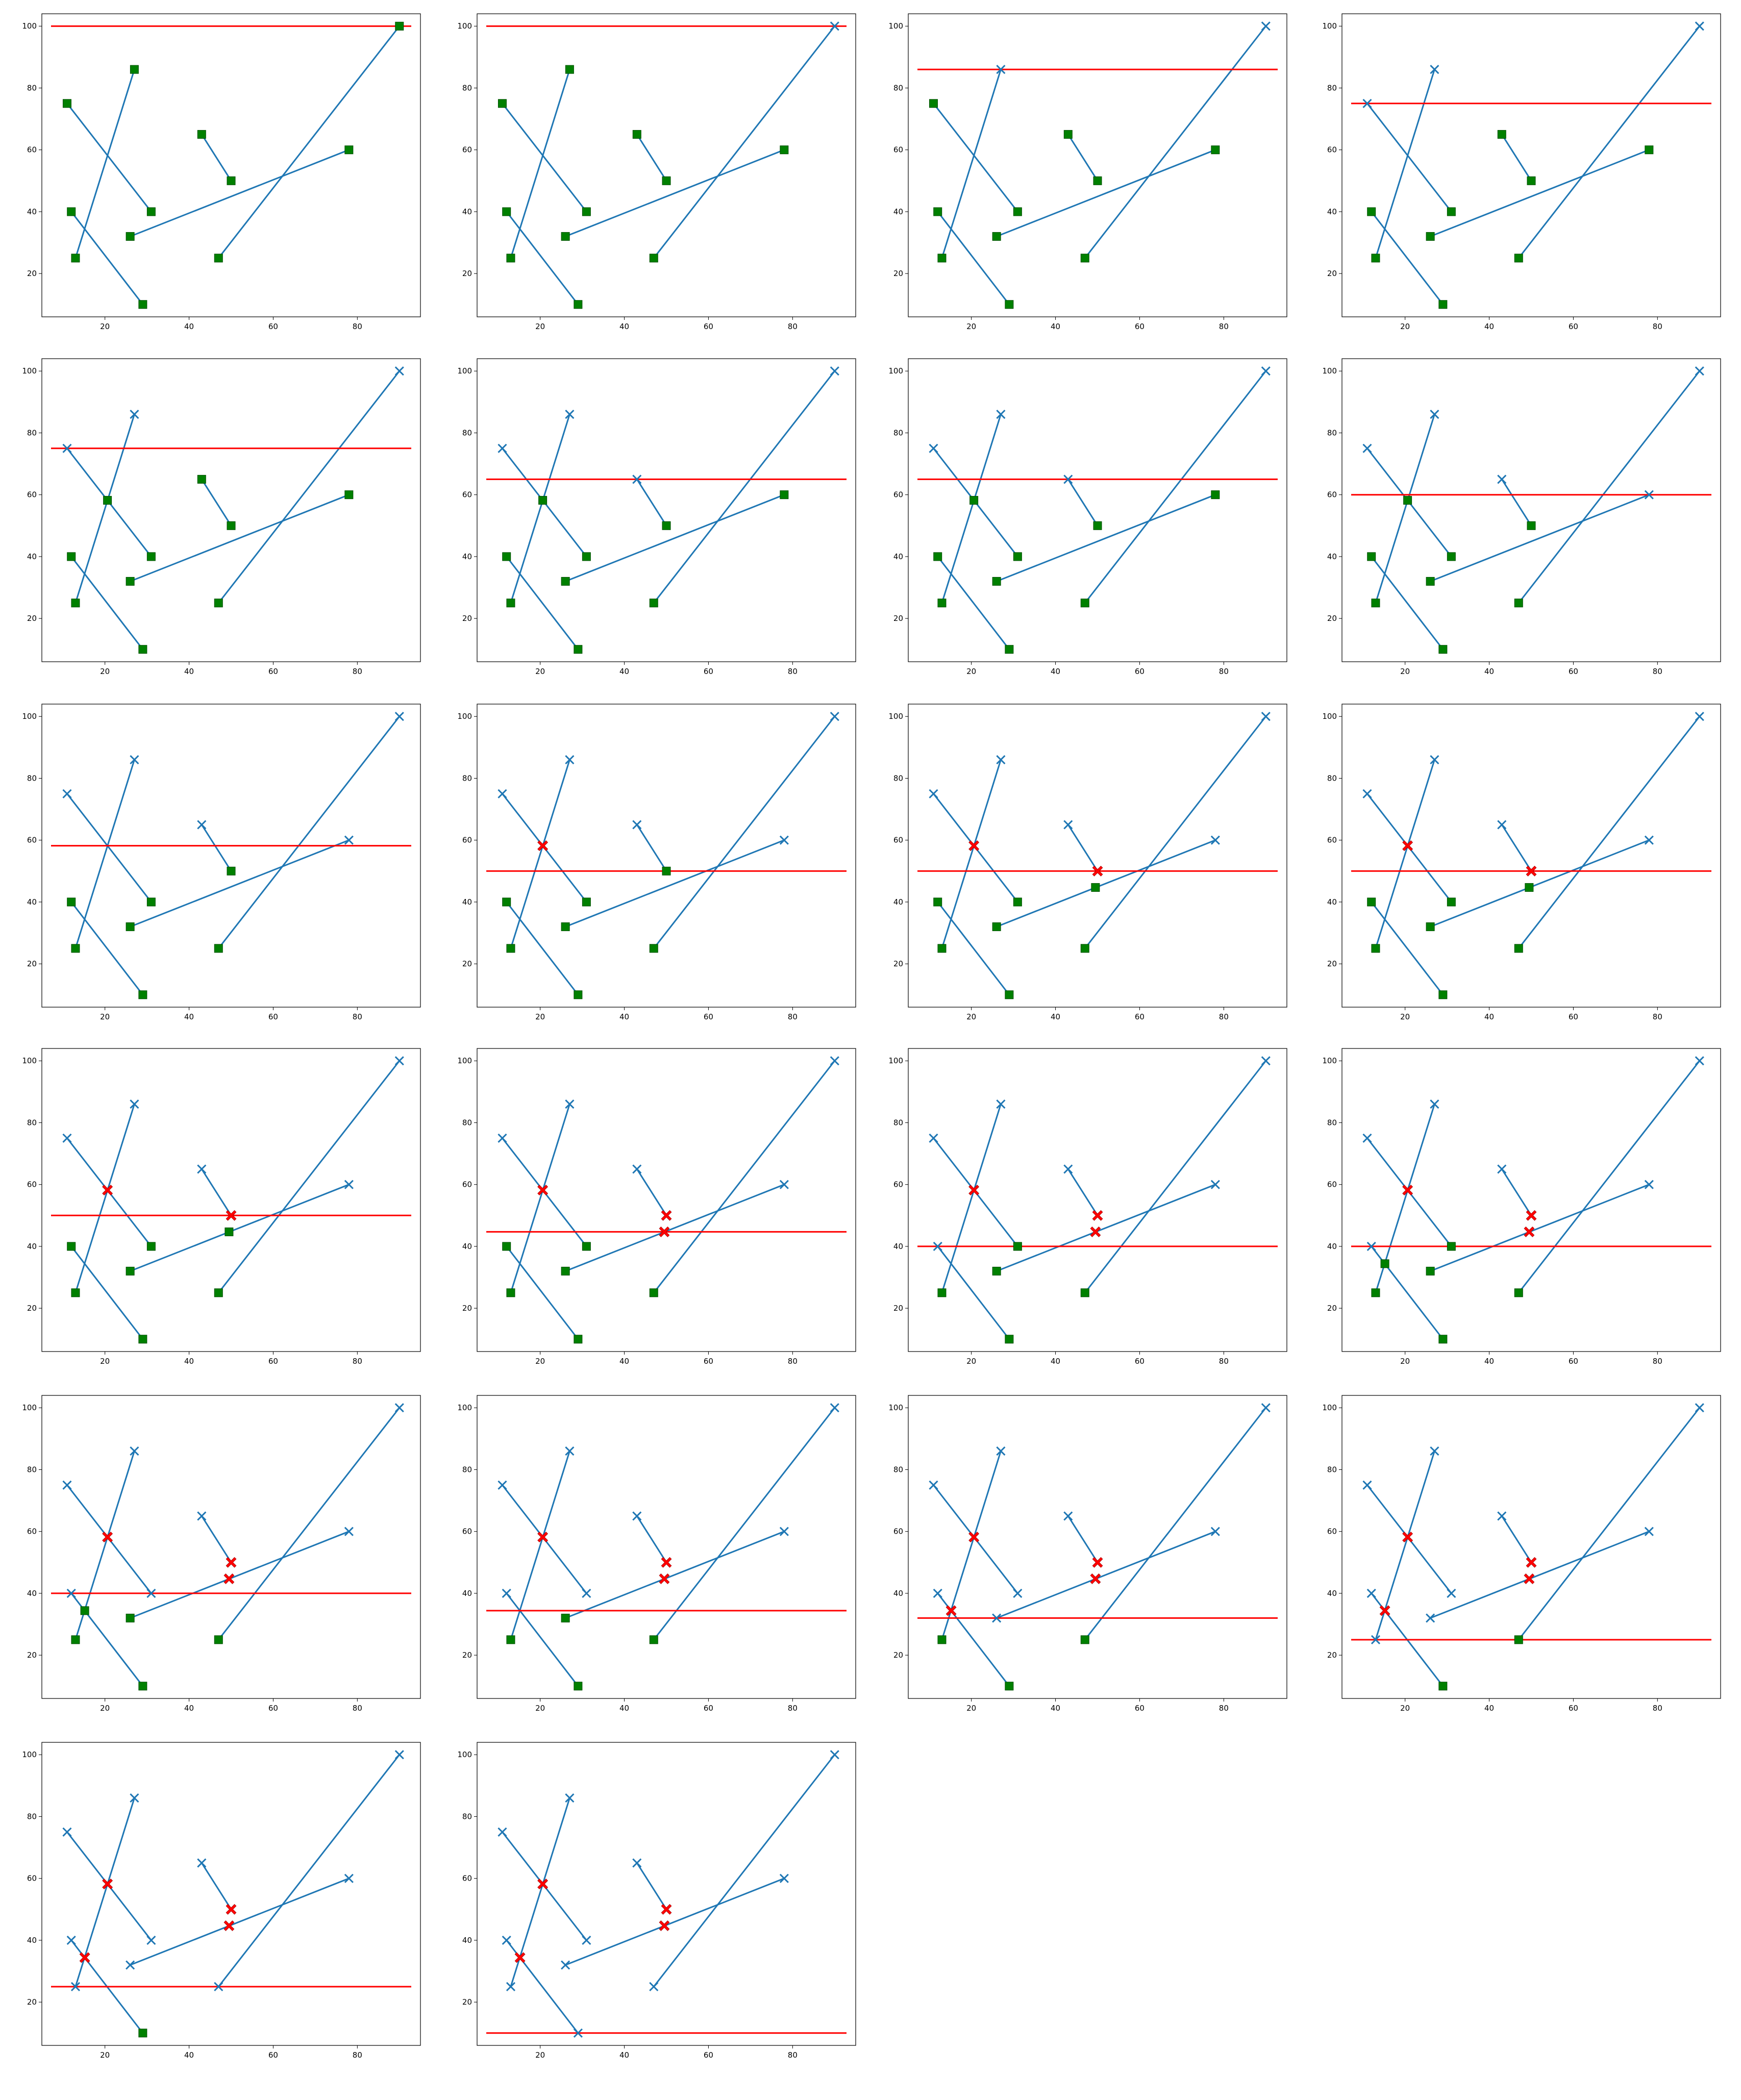  Describe the element at coordinates (657, 1554) in the screenshot. I see `panel-18: 20 40 60 80 20 40 60 80 100` at that location.